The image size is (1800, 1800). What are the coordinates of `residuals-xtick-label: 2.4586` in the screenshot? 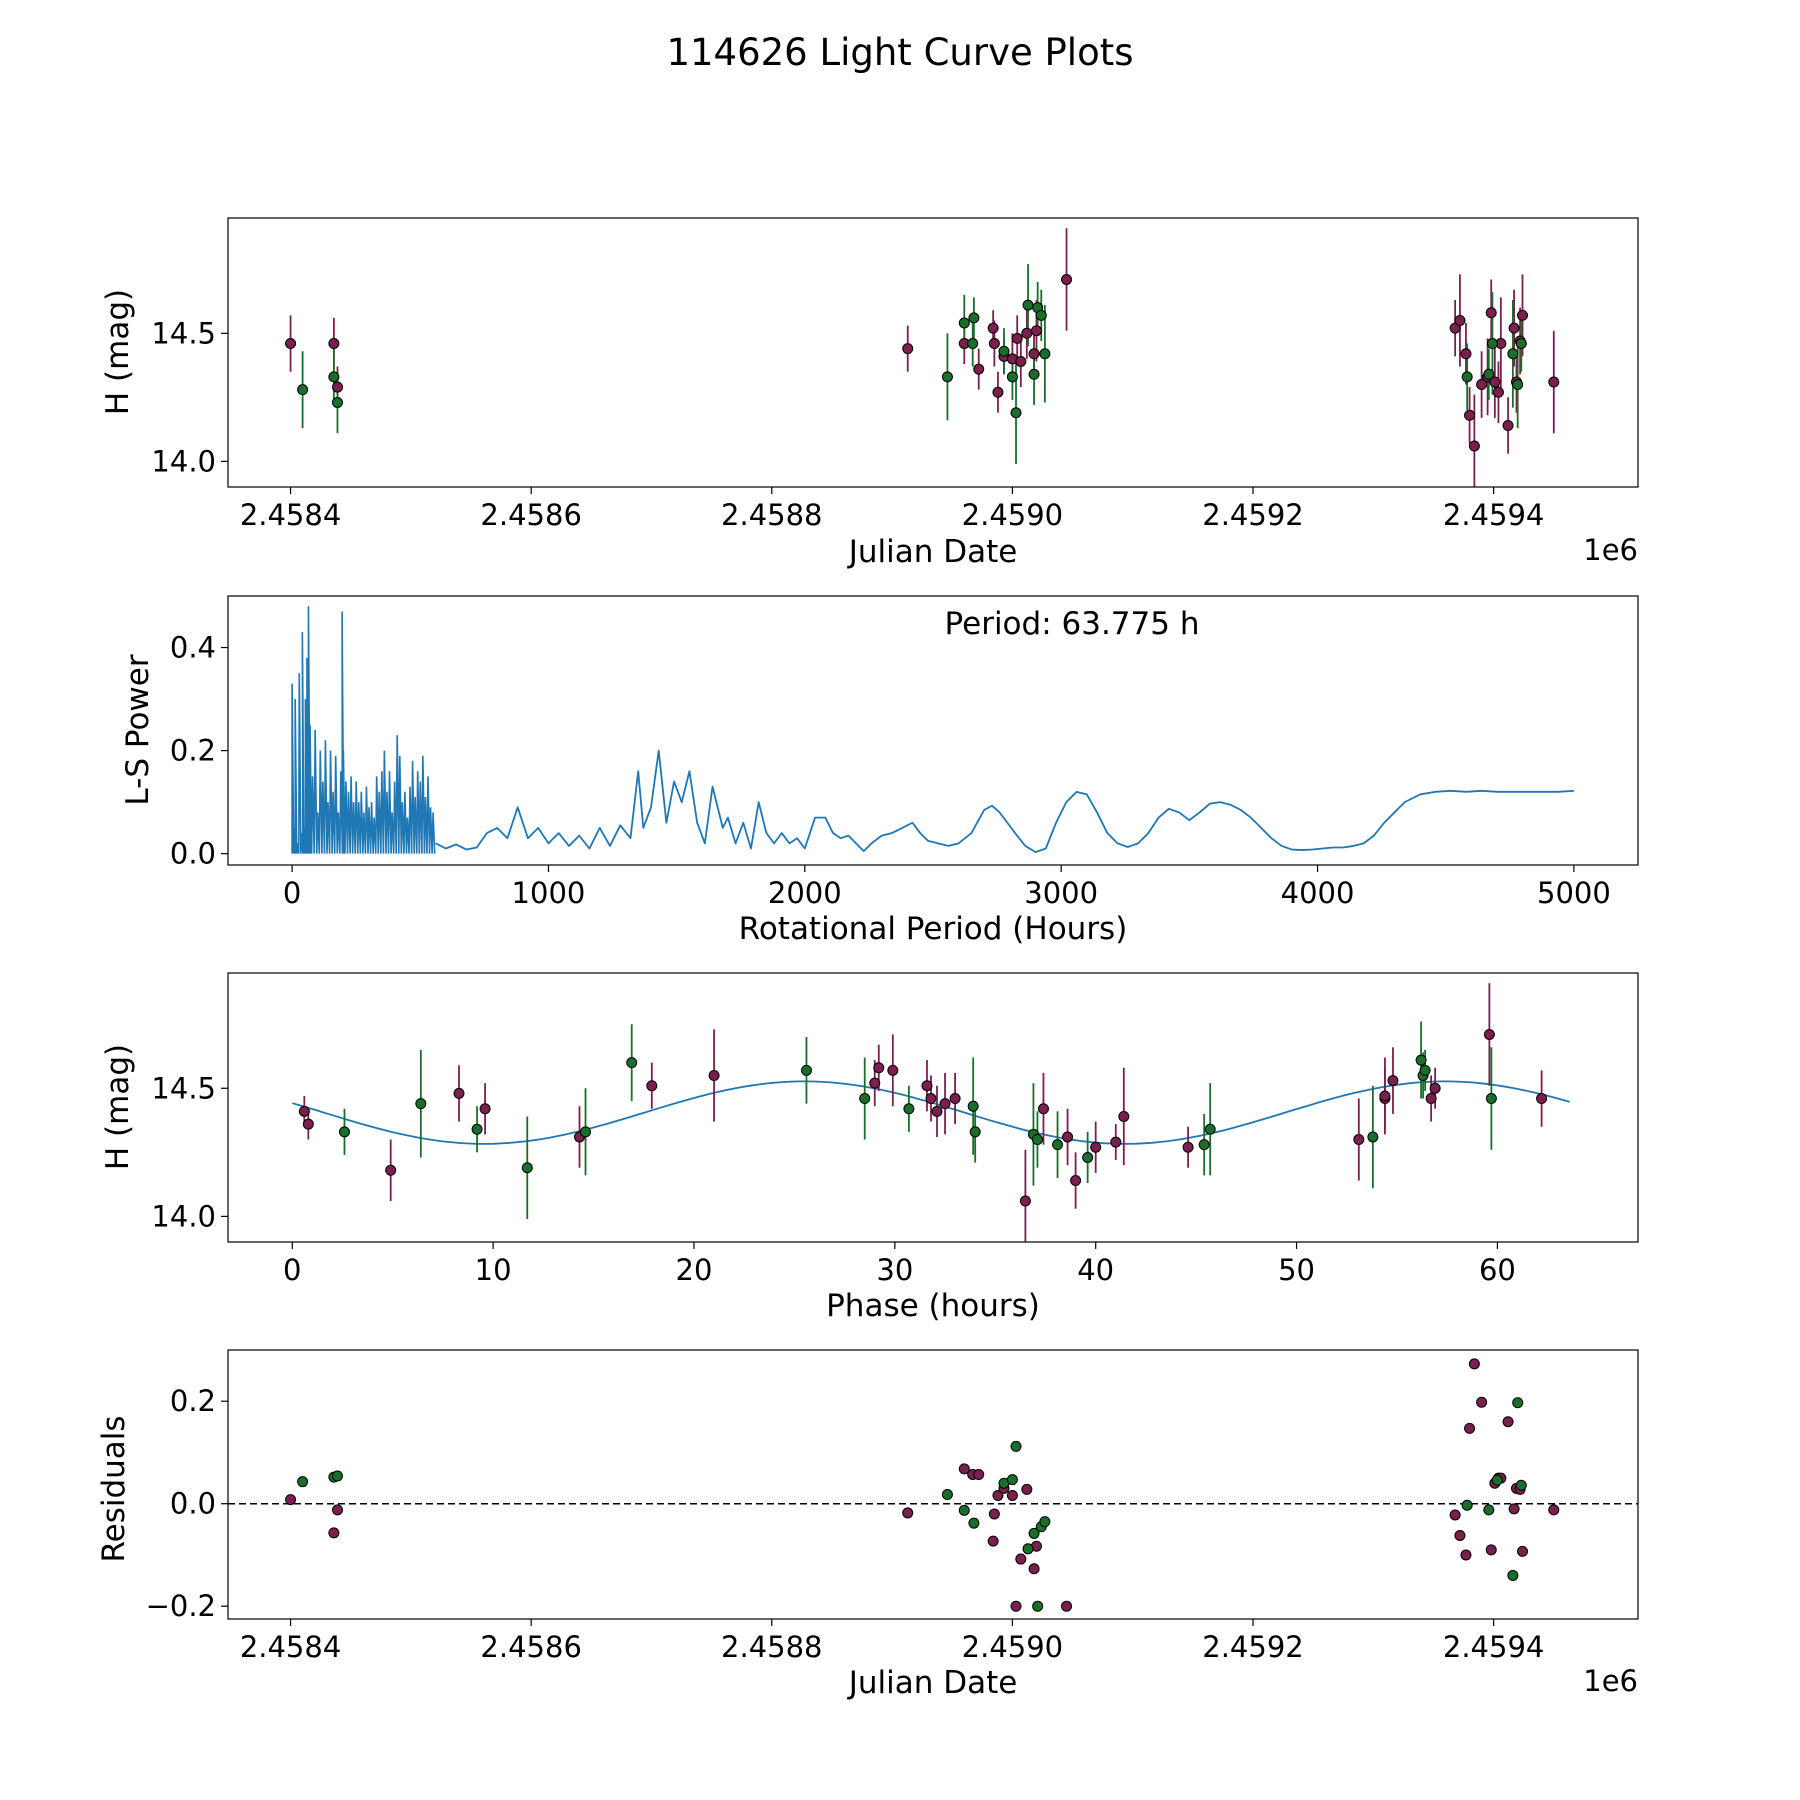 It's located at (530, 1647).